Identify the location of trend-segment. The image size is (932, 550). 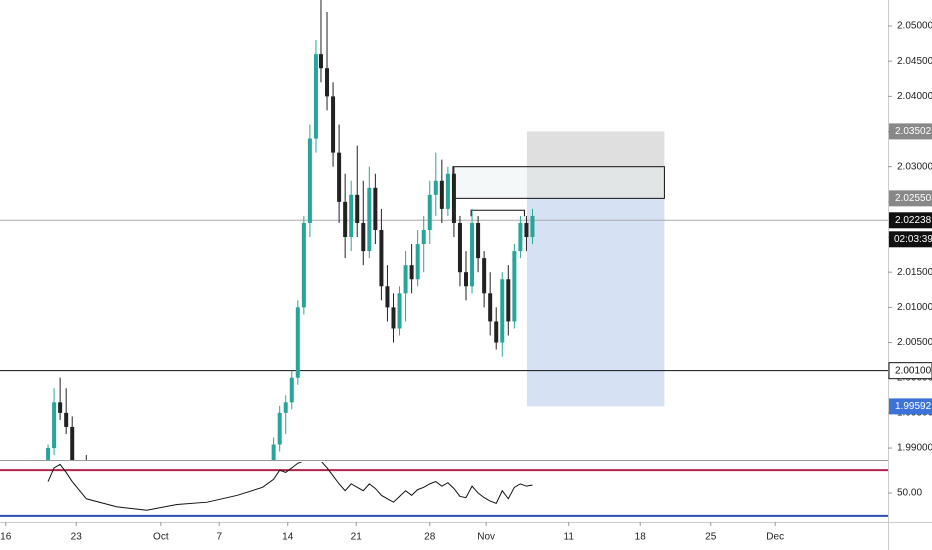
(497, 213).